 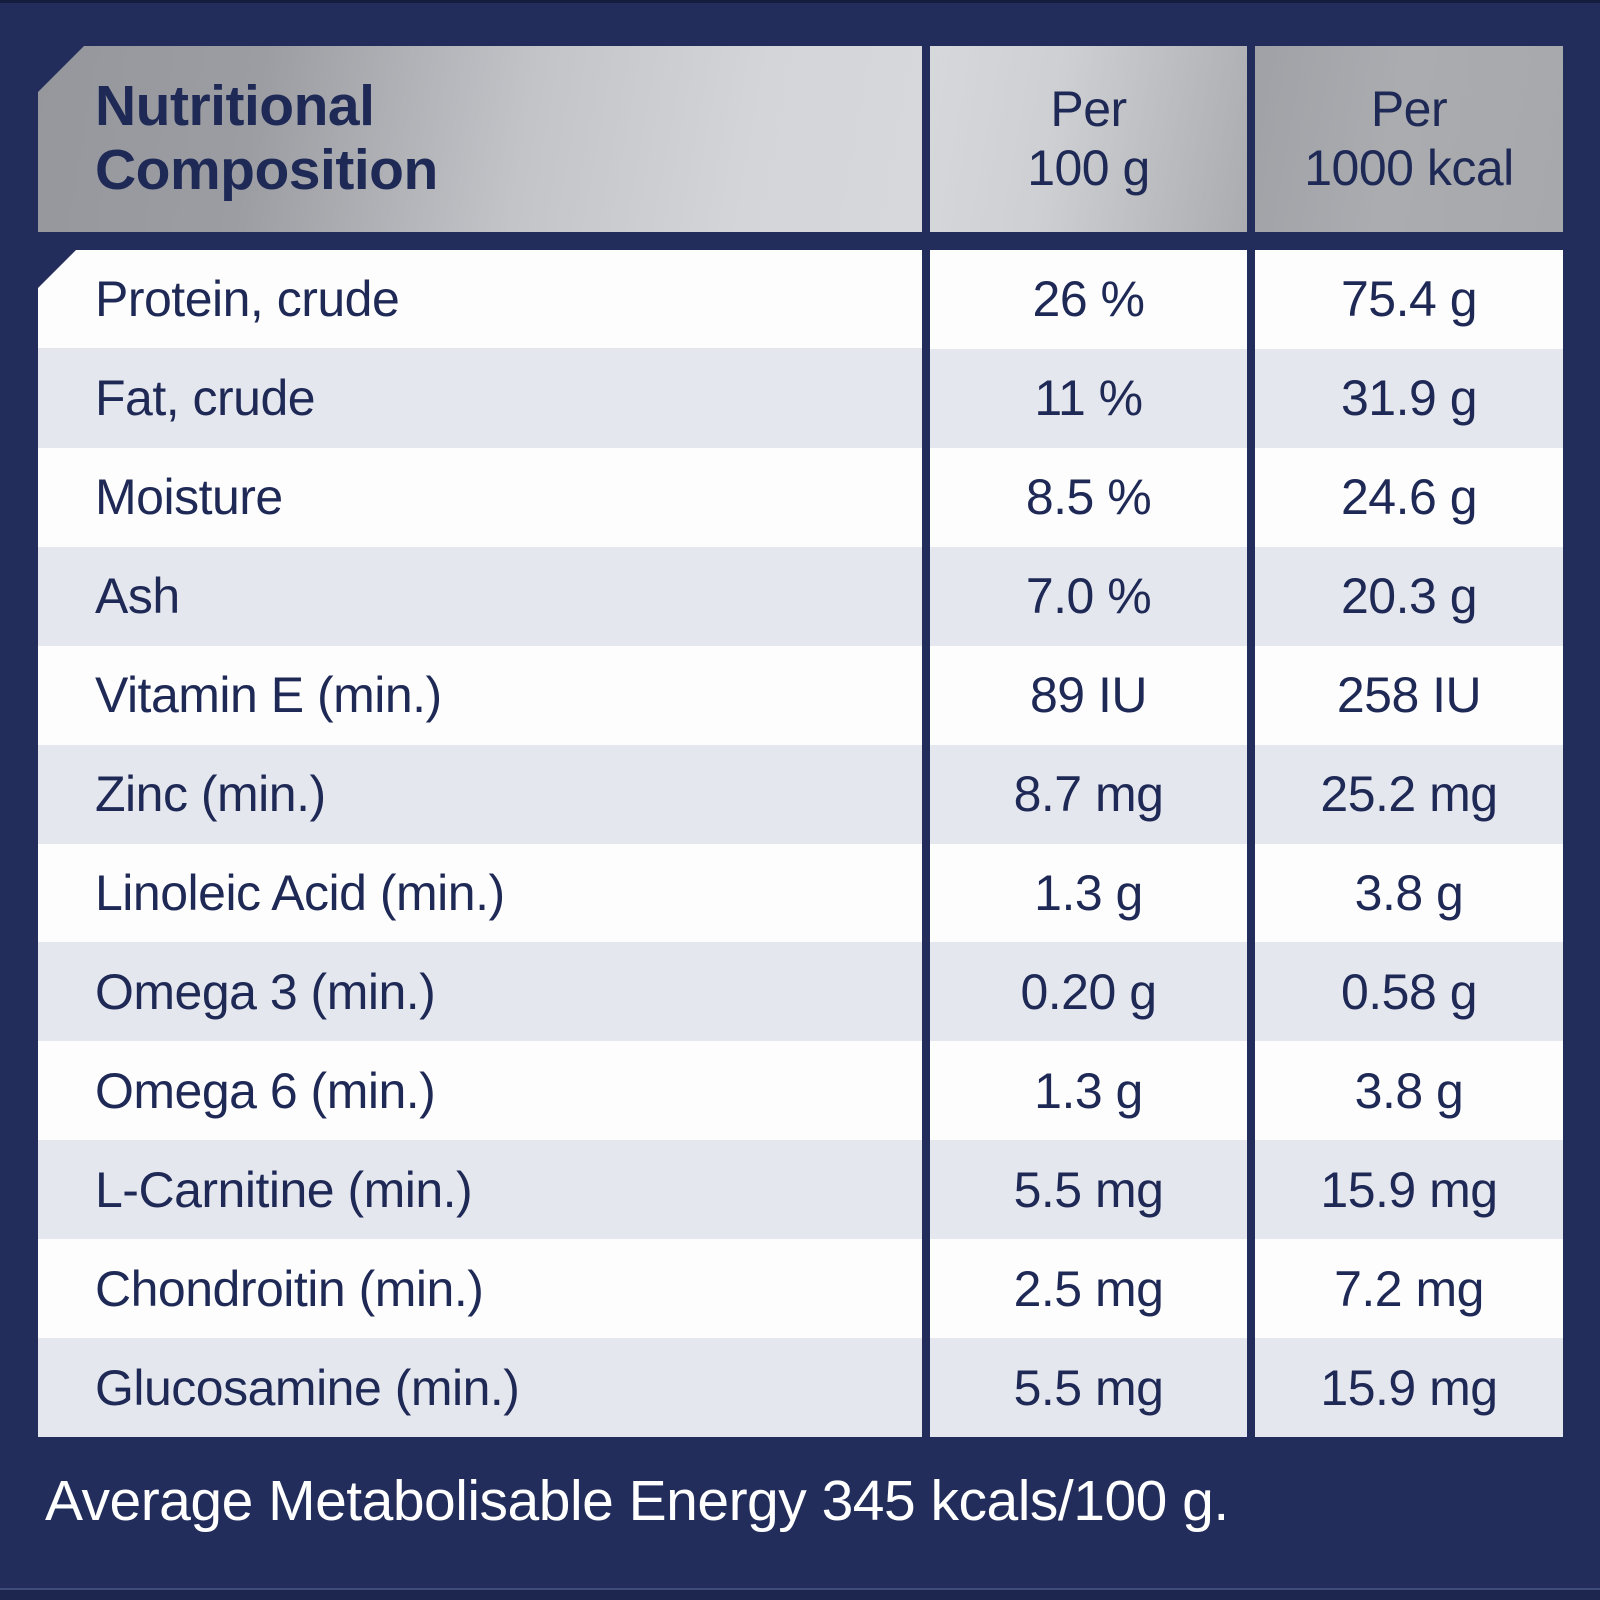 I want to click on value-per-100g: 2.5 mg, so click(x=1088, y=1289).